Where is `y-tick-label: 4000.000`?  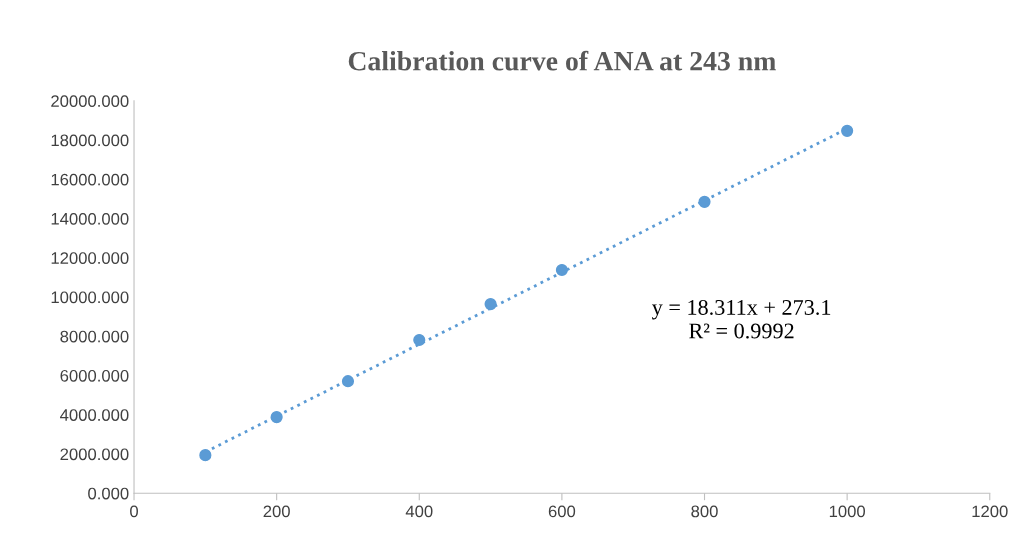
y-tick-label: 4000.000 is located at coordinates (94, 415).